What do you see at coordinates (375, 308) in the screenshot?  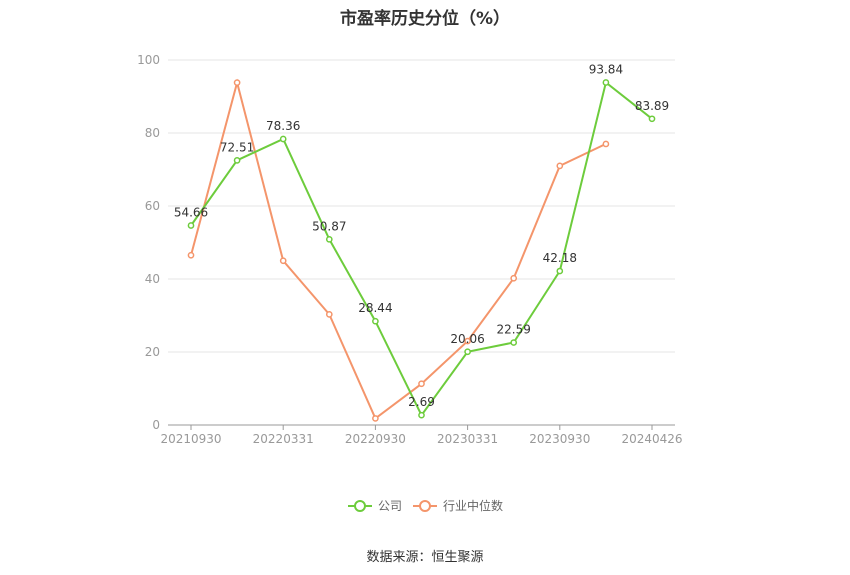 I see `data-label: 28.44` at bounding box center [375, 308].